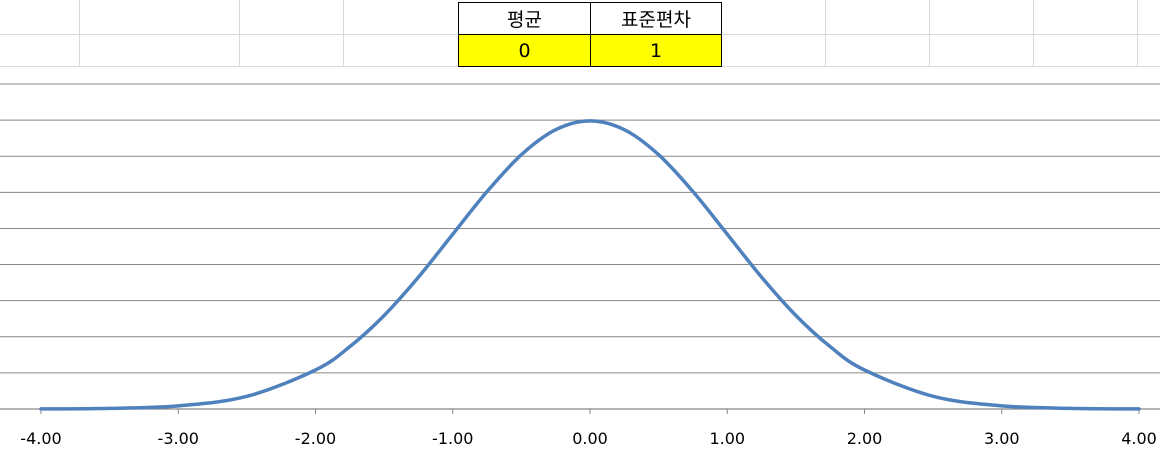 This screenshot has height=456, width=1160. Describe the element at coordinates (40, 438) in the screenshot. I see `x-tick-label: -4.00` at that location.